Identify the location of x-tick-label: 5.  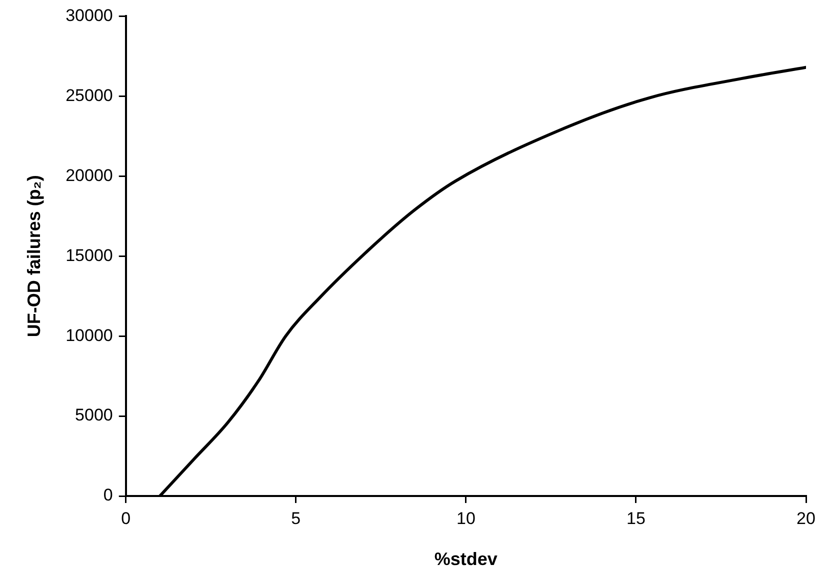
(296, 518).